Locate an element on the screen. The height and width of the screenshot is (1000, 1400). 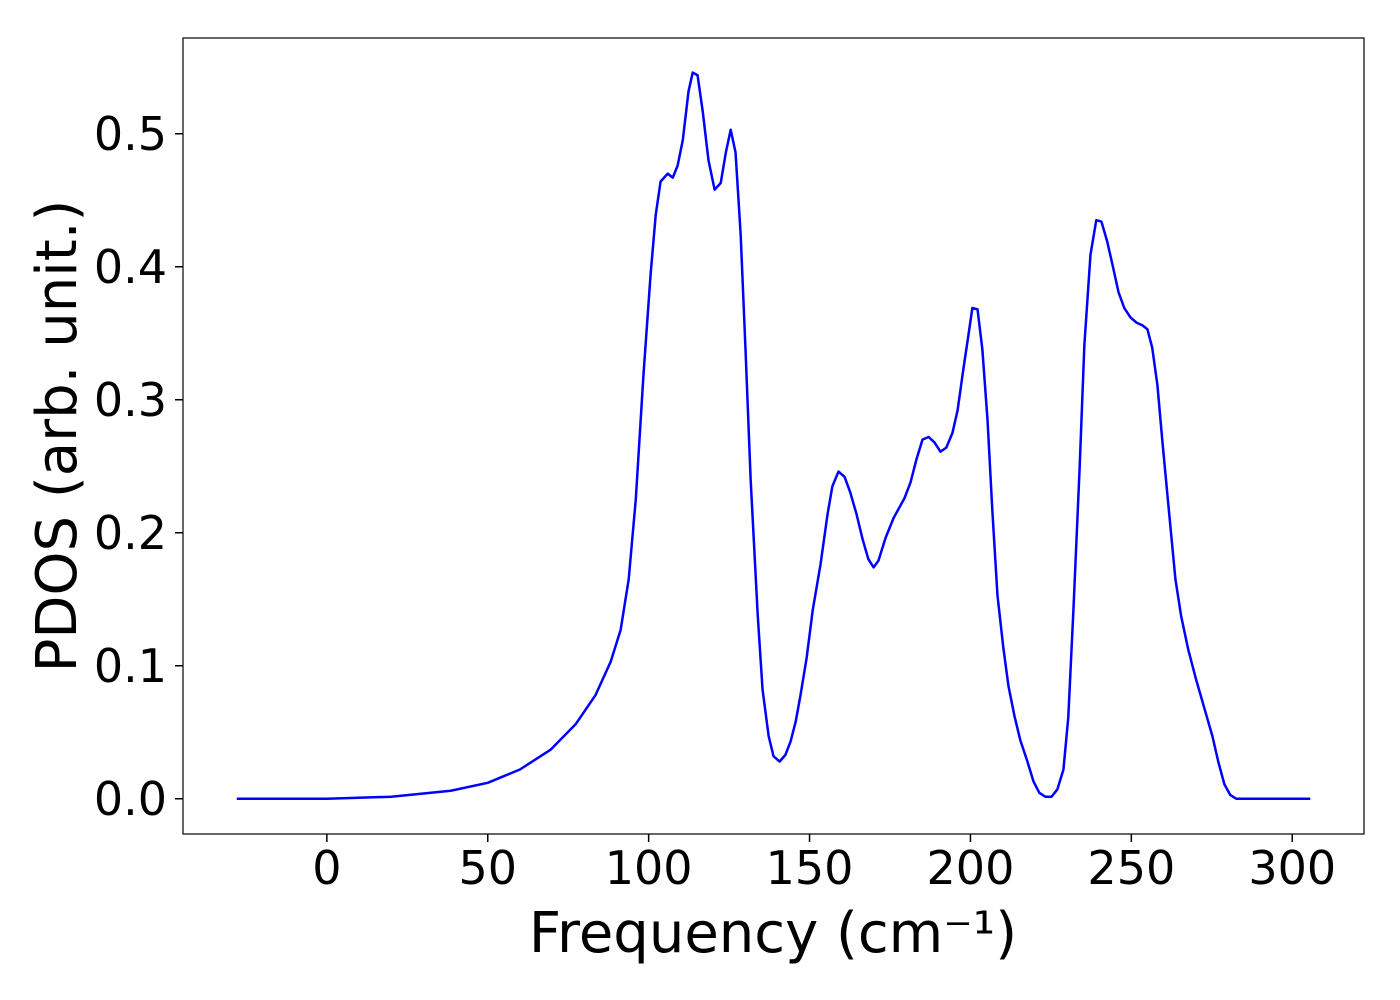
x-tick-label: 250 is located at coordinates (1131, 868).